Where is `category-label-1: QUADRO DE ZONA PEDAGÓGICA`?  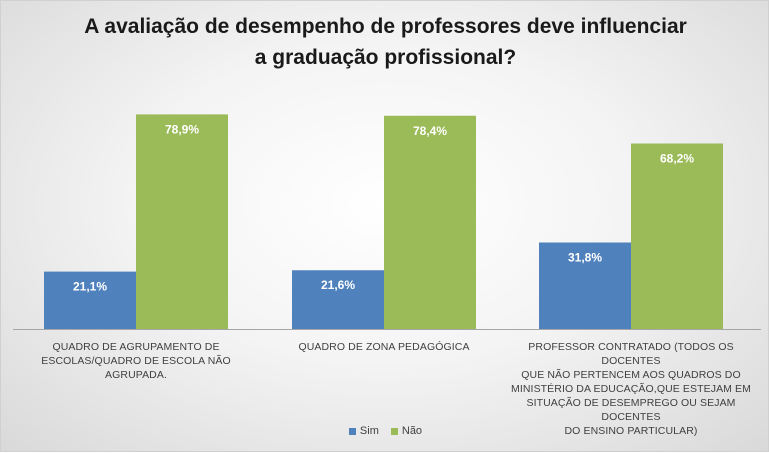 category-label-1: QUADRO DE ZONA PEDAGÓGICA is located at coordinates (384, 347).